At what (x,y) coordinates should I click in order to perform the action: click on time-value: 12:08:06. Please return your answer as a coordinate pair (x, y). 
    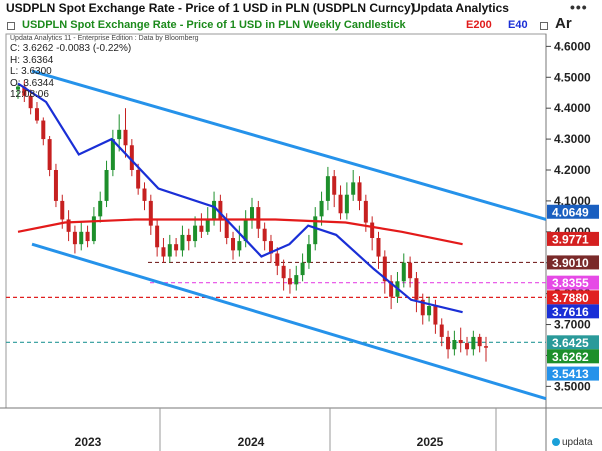
    Looking at the image, I should click on (29, 94).